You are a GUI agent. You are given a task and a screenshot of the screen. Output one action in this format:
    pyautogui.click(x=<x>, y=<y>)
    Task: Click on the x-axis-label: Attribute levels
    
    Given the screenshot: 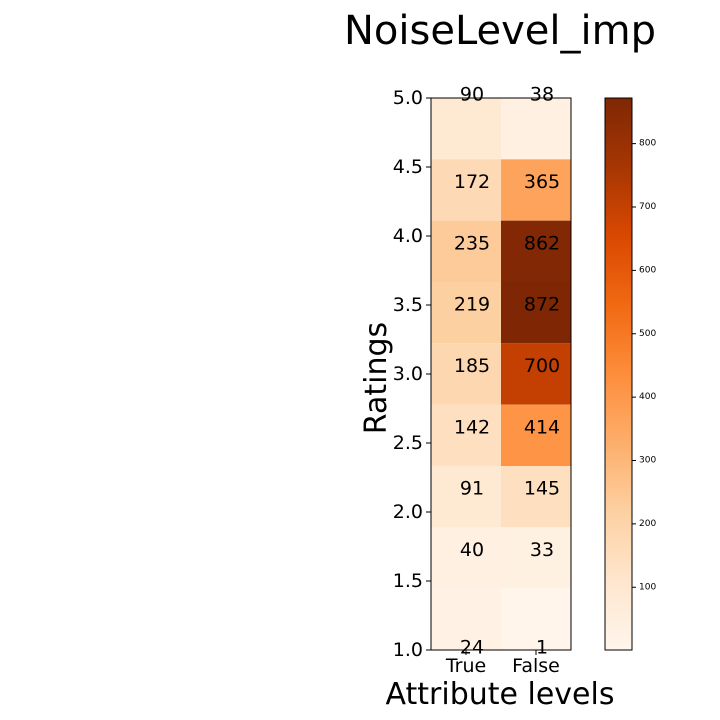 What is the action you would take?
    pyautogui.click(x=500, y=694)
    